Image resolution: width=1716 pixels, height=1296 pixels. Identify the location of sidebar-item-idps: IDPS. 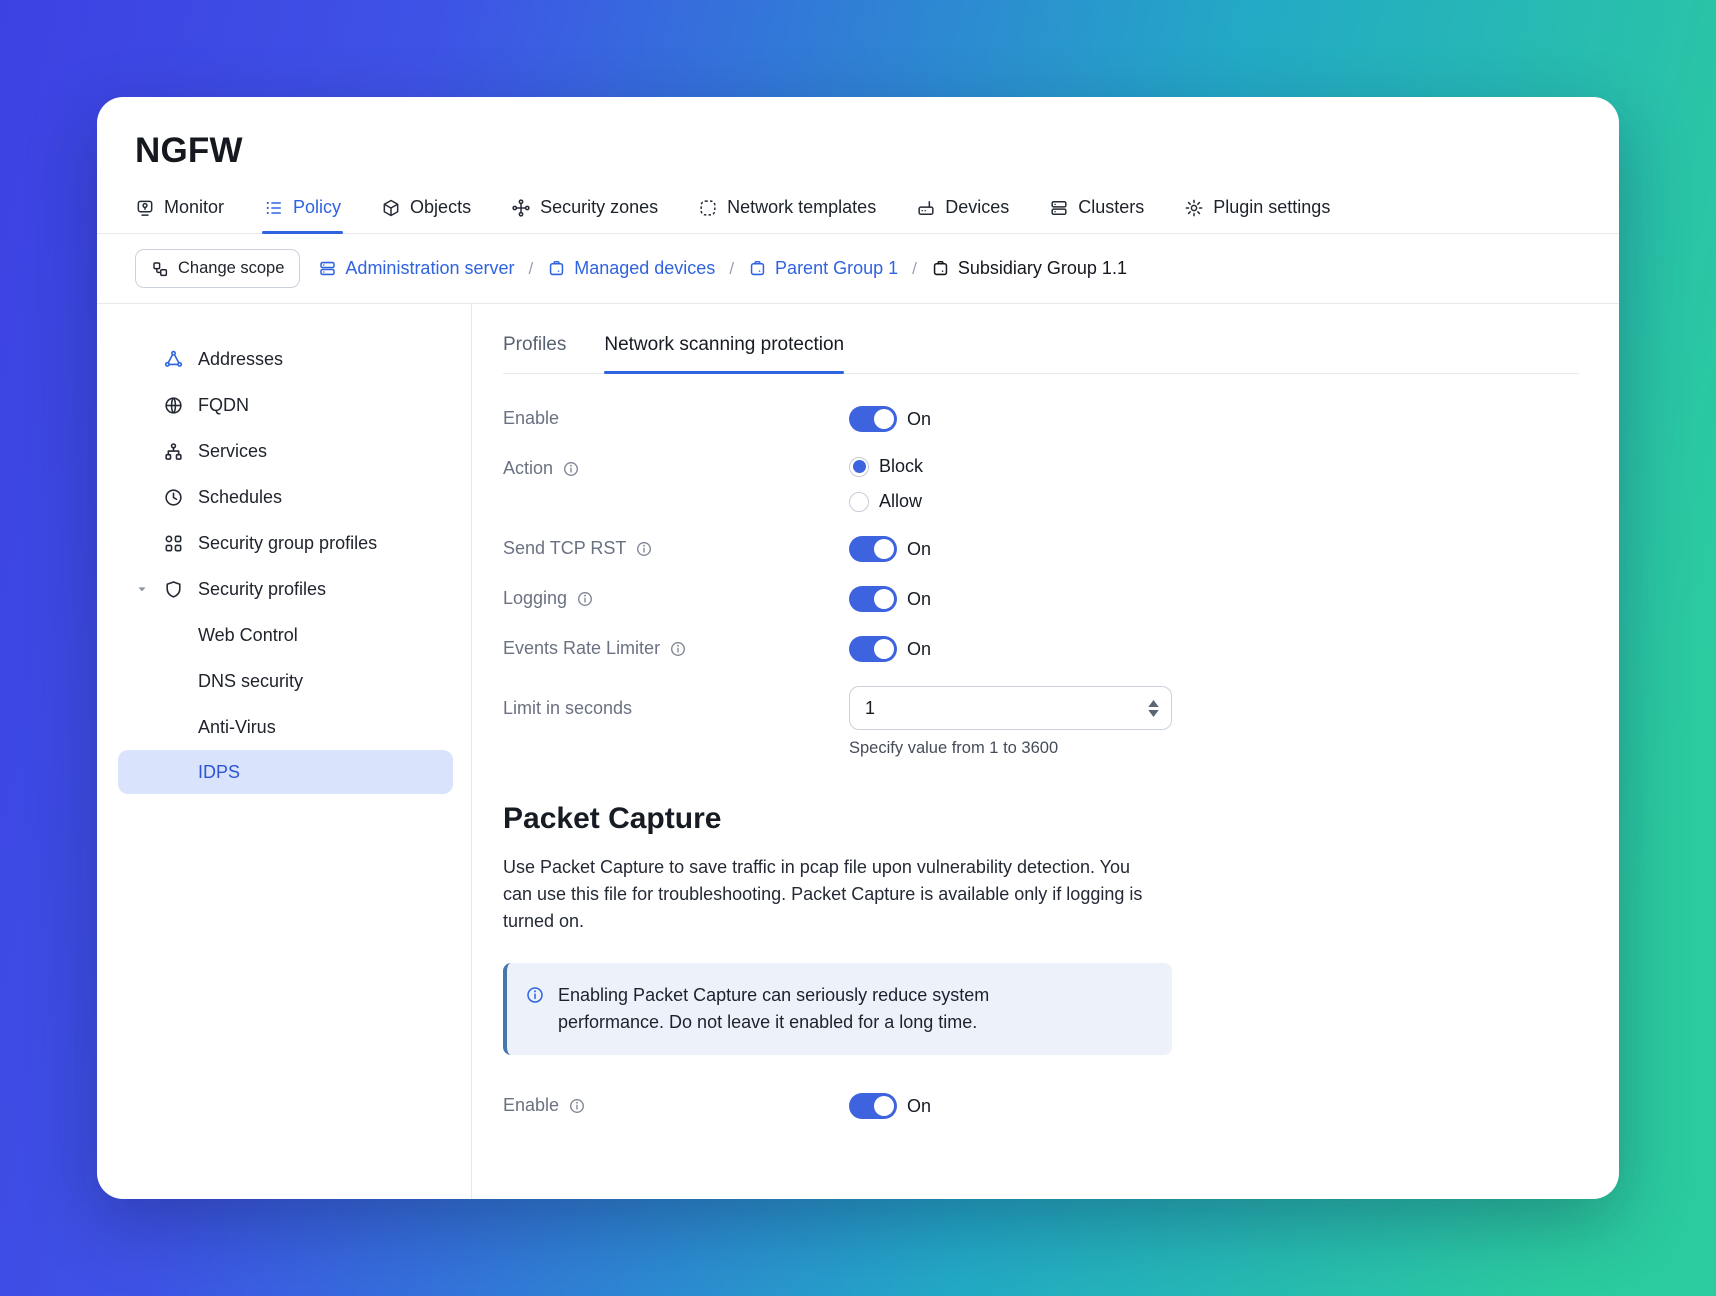
(285, 772).